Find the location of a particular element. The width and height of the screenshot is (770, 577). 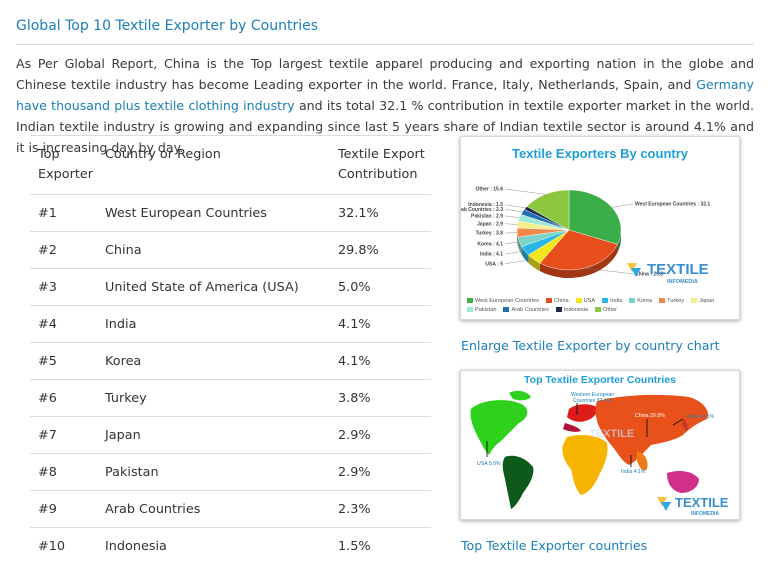

header-contribution-line-1: Textile Export is located at coordinates (381, 154).